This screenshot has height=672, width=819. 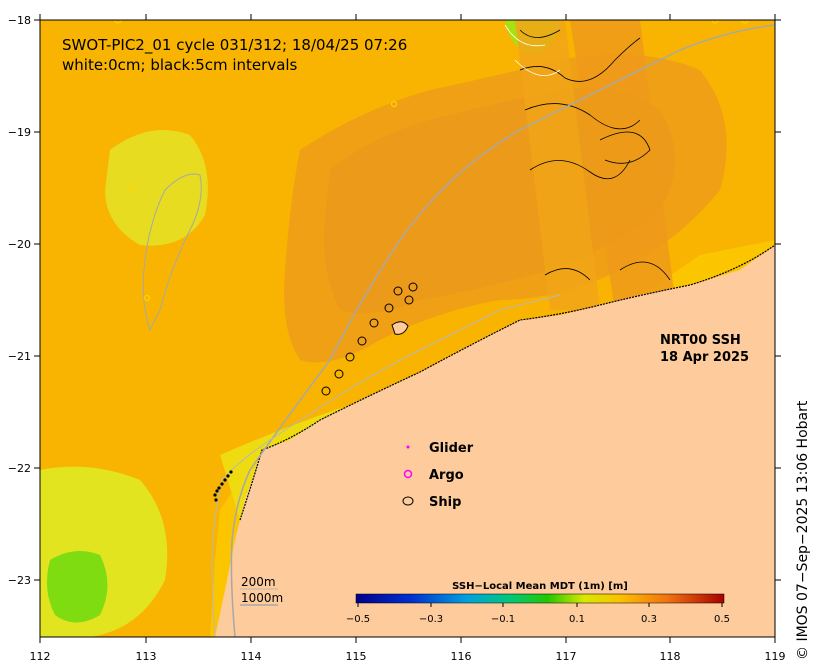 I want to click on legend: Glider Argo Ship, so click(x=438, y=475).